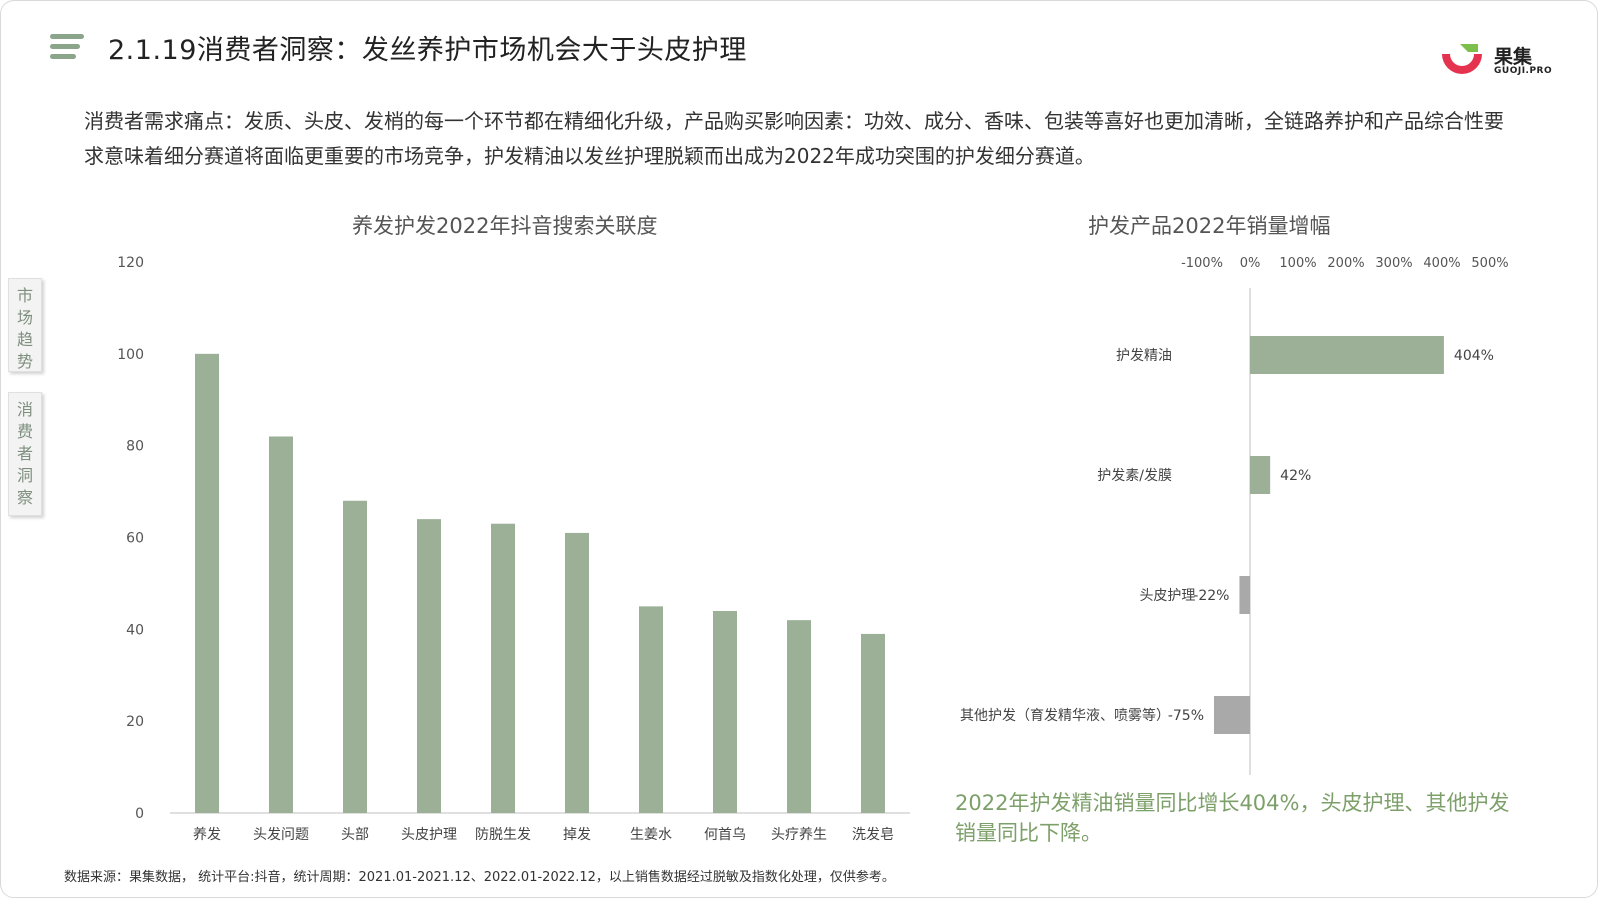  Describe the element at coordinates (577, 835) in the screenshot. I see `x-tick-label: 掉发` at that location.